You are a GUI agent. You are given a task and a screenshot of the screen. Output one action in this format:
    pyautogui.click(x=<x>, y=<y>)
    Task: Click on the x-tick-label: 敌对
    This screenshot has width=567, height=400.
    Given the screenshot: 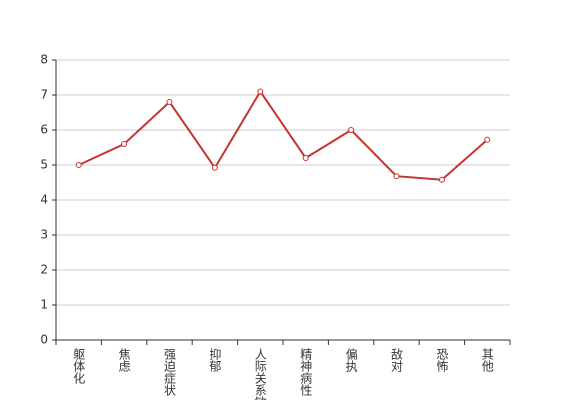 What is the action you would take?
    pyautogui.click(x=397, y=359)
    